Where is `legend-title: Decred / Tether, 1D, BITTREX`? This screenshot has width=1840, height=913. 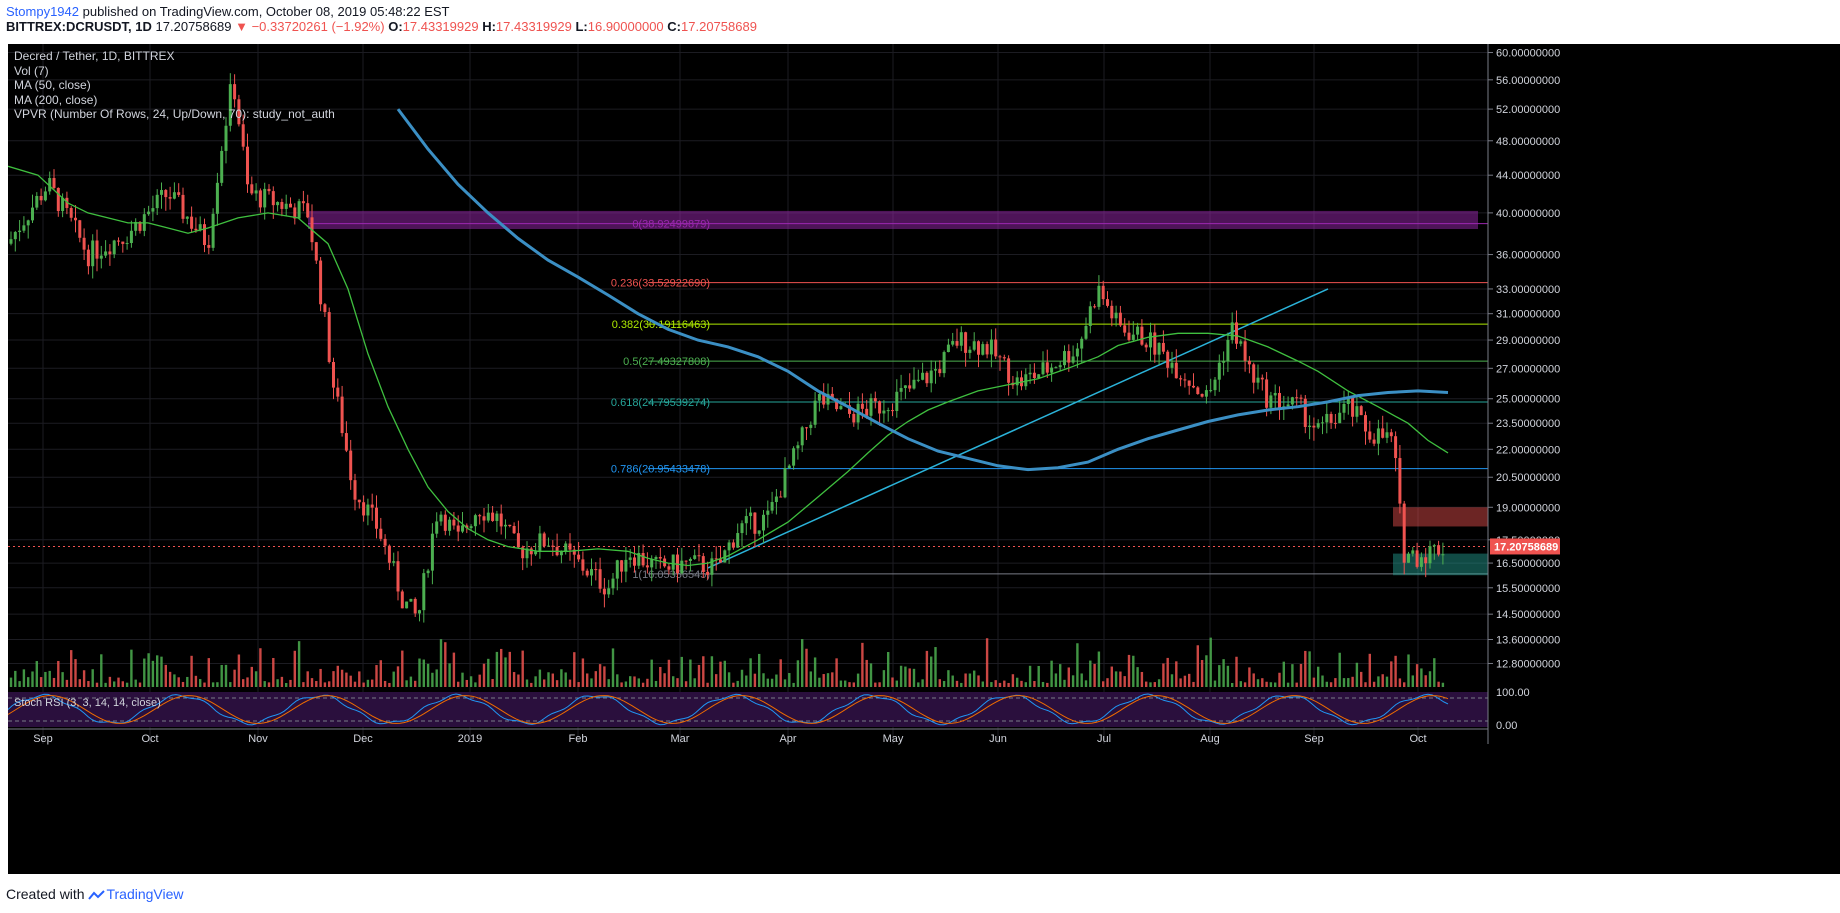 legend-title: Decred / Tether, 1D, BITTREX is located at coordinates (94, 56).